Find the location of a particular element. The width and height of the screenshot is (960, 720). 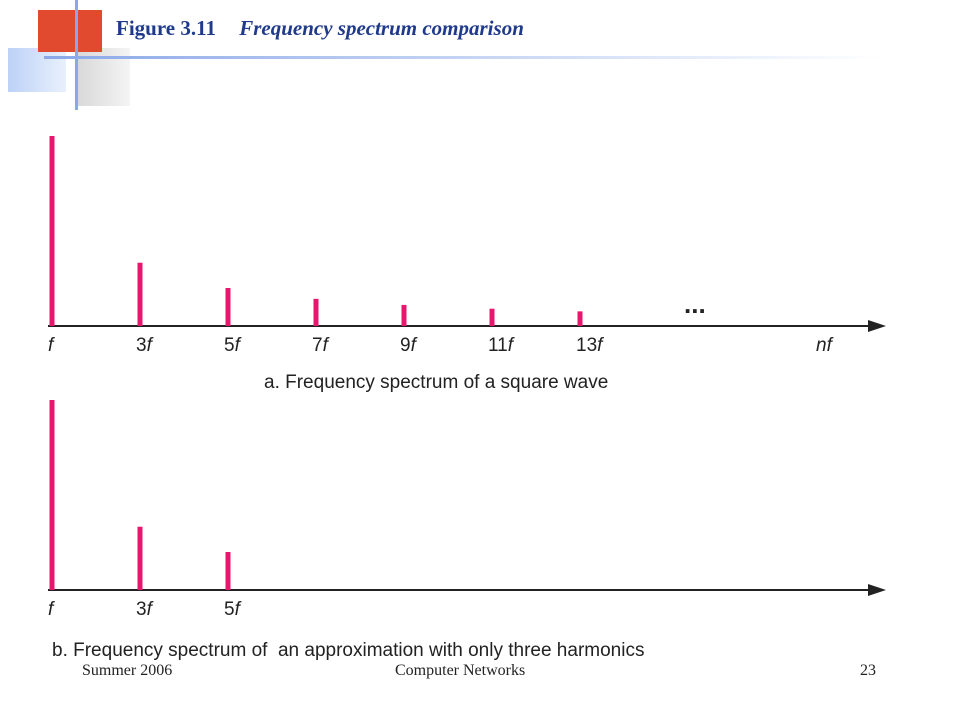

spectrum-bar-7f is located at coordinates (316, 312).